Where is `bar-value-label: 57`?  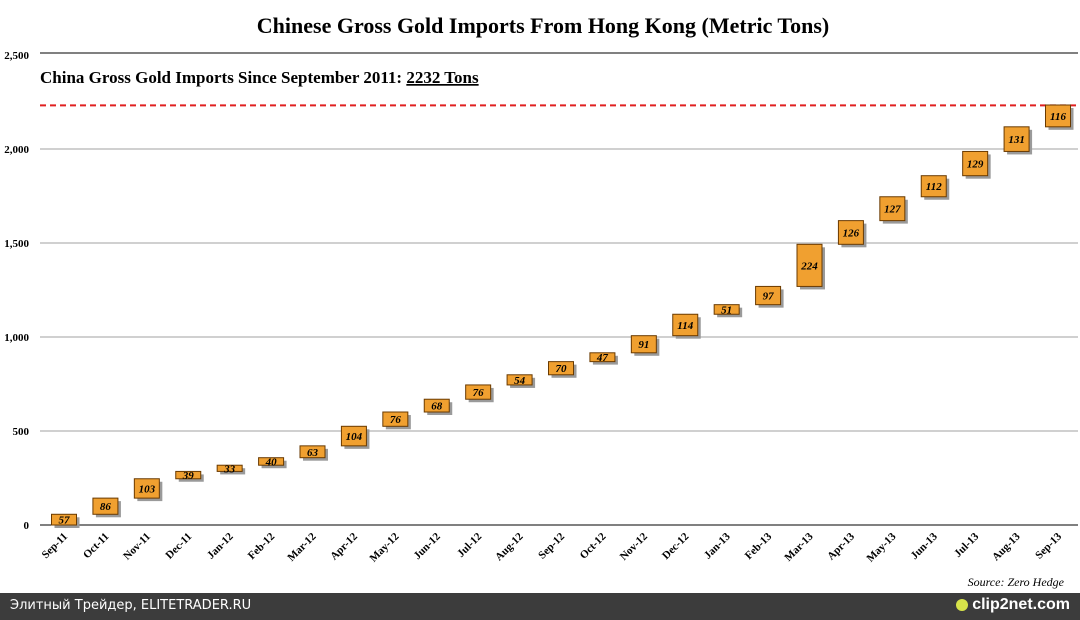
bar-value-label: 57 is located at coordinates (65, 521).